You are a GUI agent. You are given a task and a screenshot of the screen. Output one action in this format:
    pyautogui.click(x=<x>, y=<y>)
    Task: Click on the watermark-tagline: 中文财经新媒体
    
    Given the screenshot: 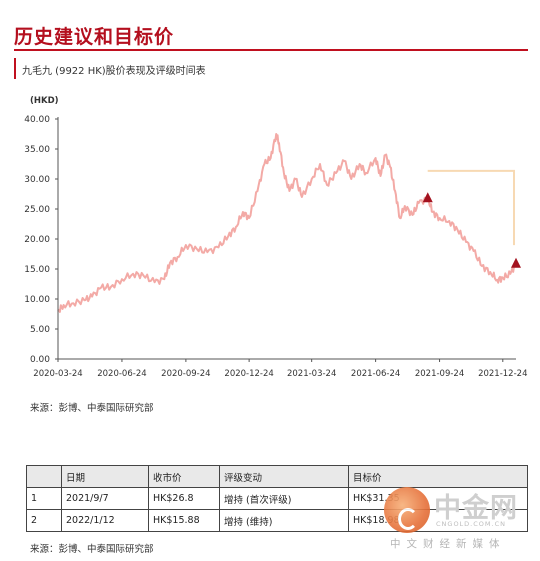 What is the action you would take?
    pyautogui.click(x=448, y=544)
    